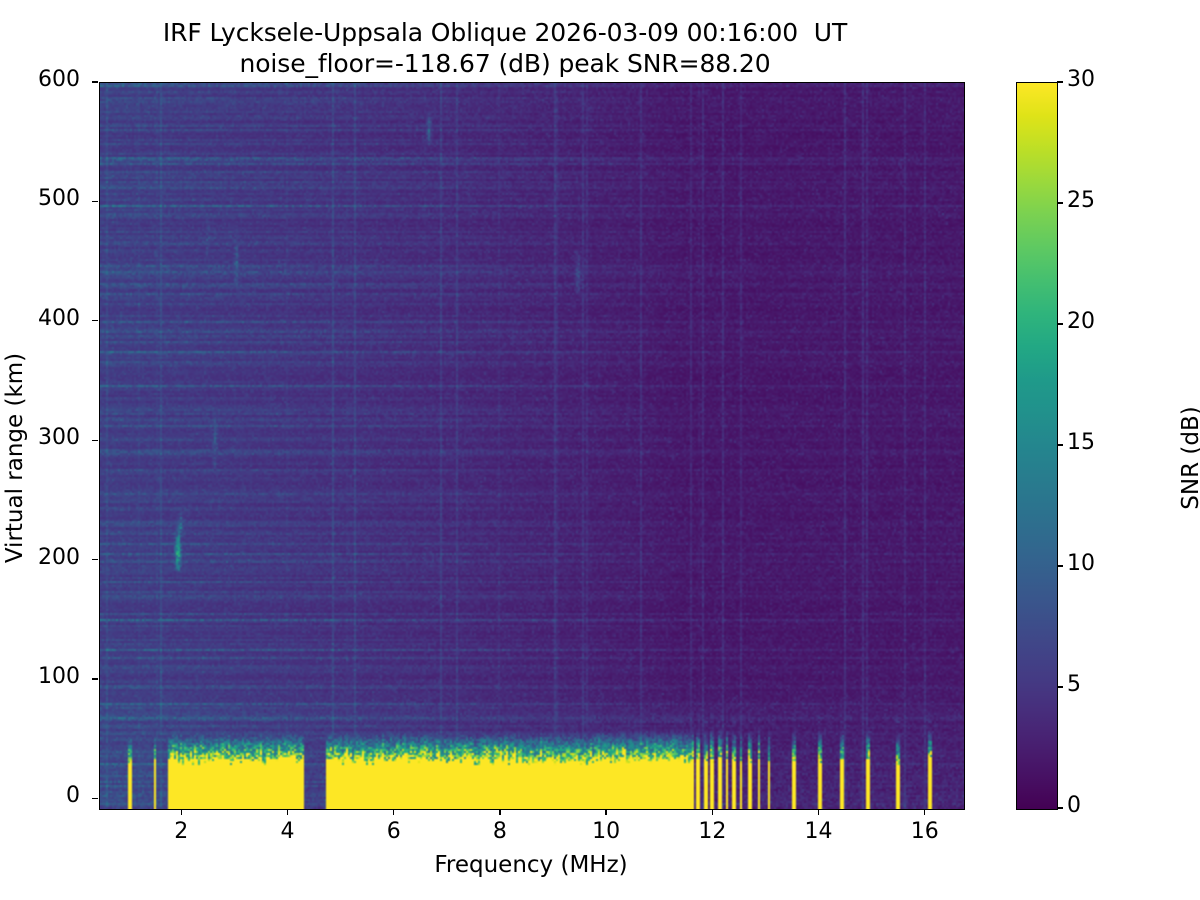 The image size is (1200, 900). Describe the element at coordinates (59, 677) in the screenshot. I see `y-tick-label: 100` at that location.